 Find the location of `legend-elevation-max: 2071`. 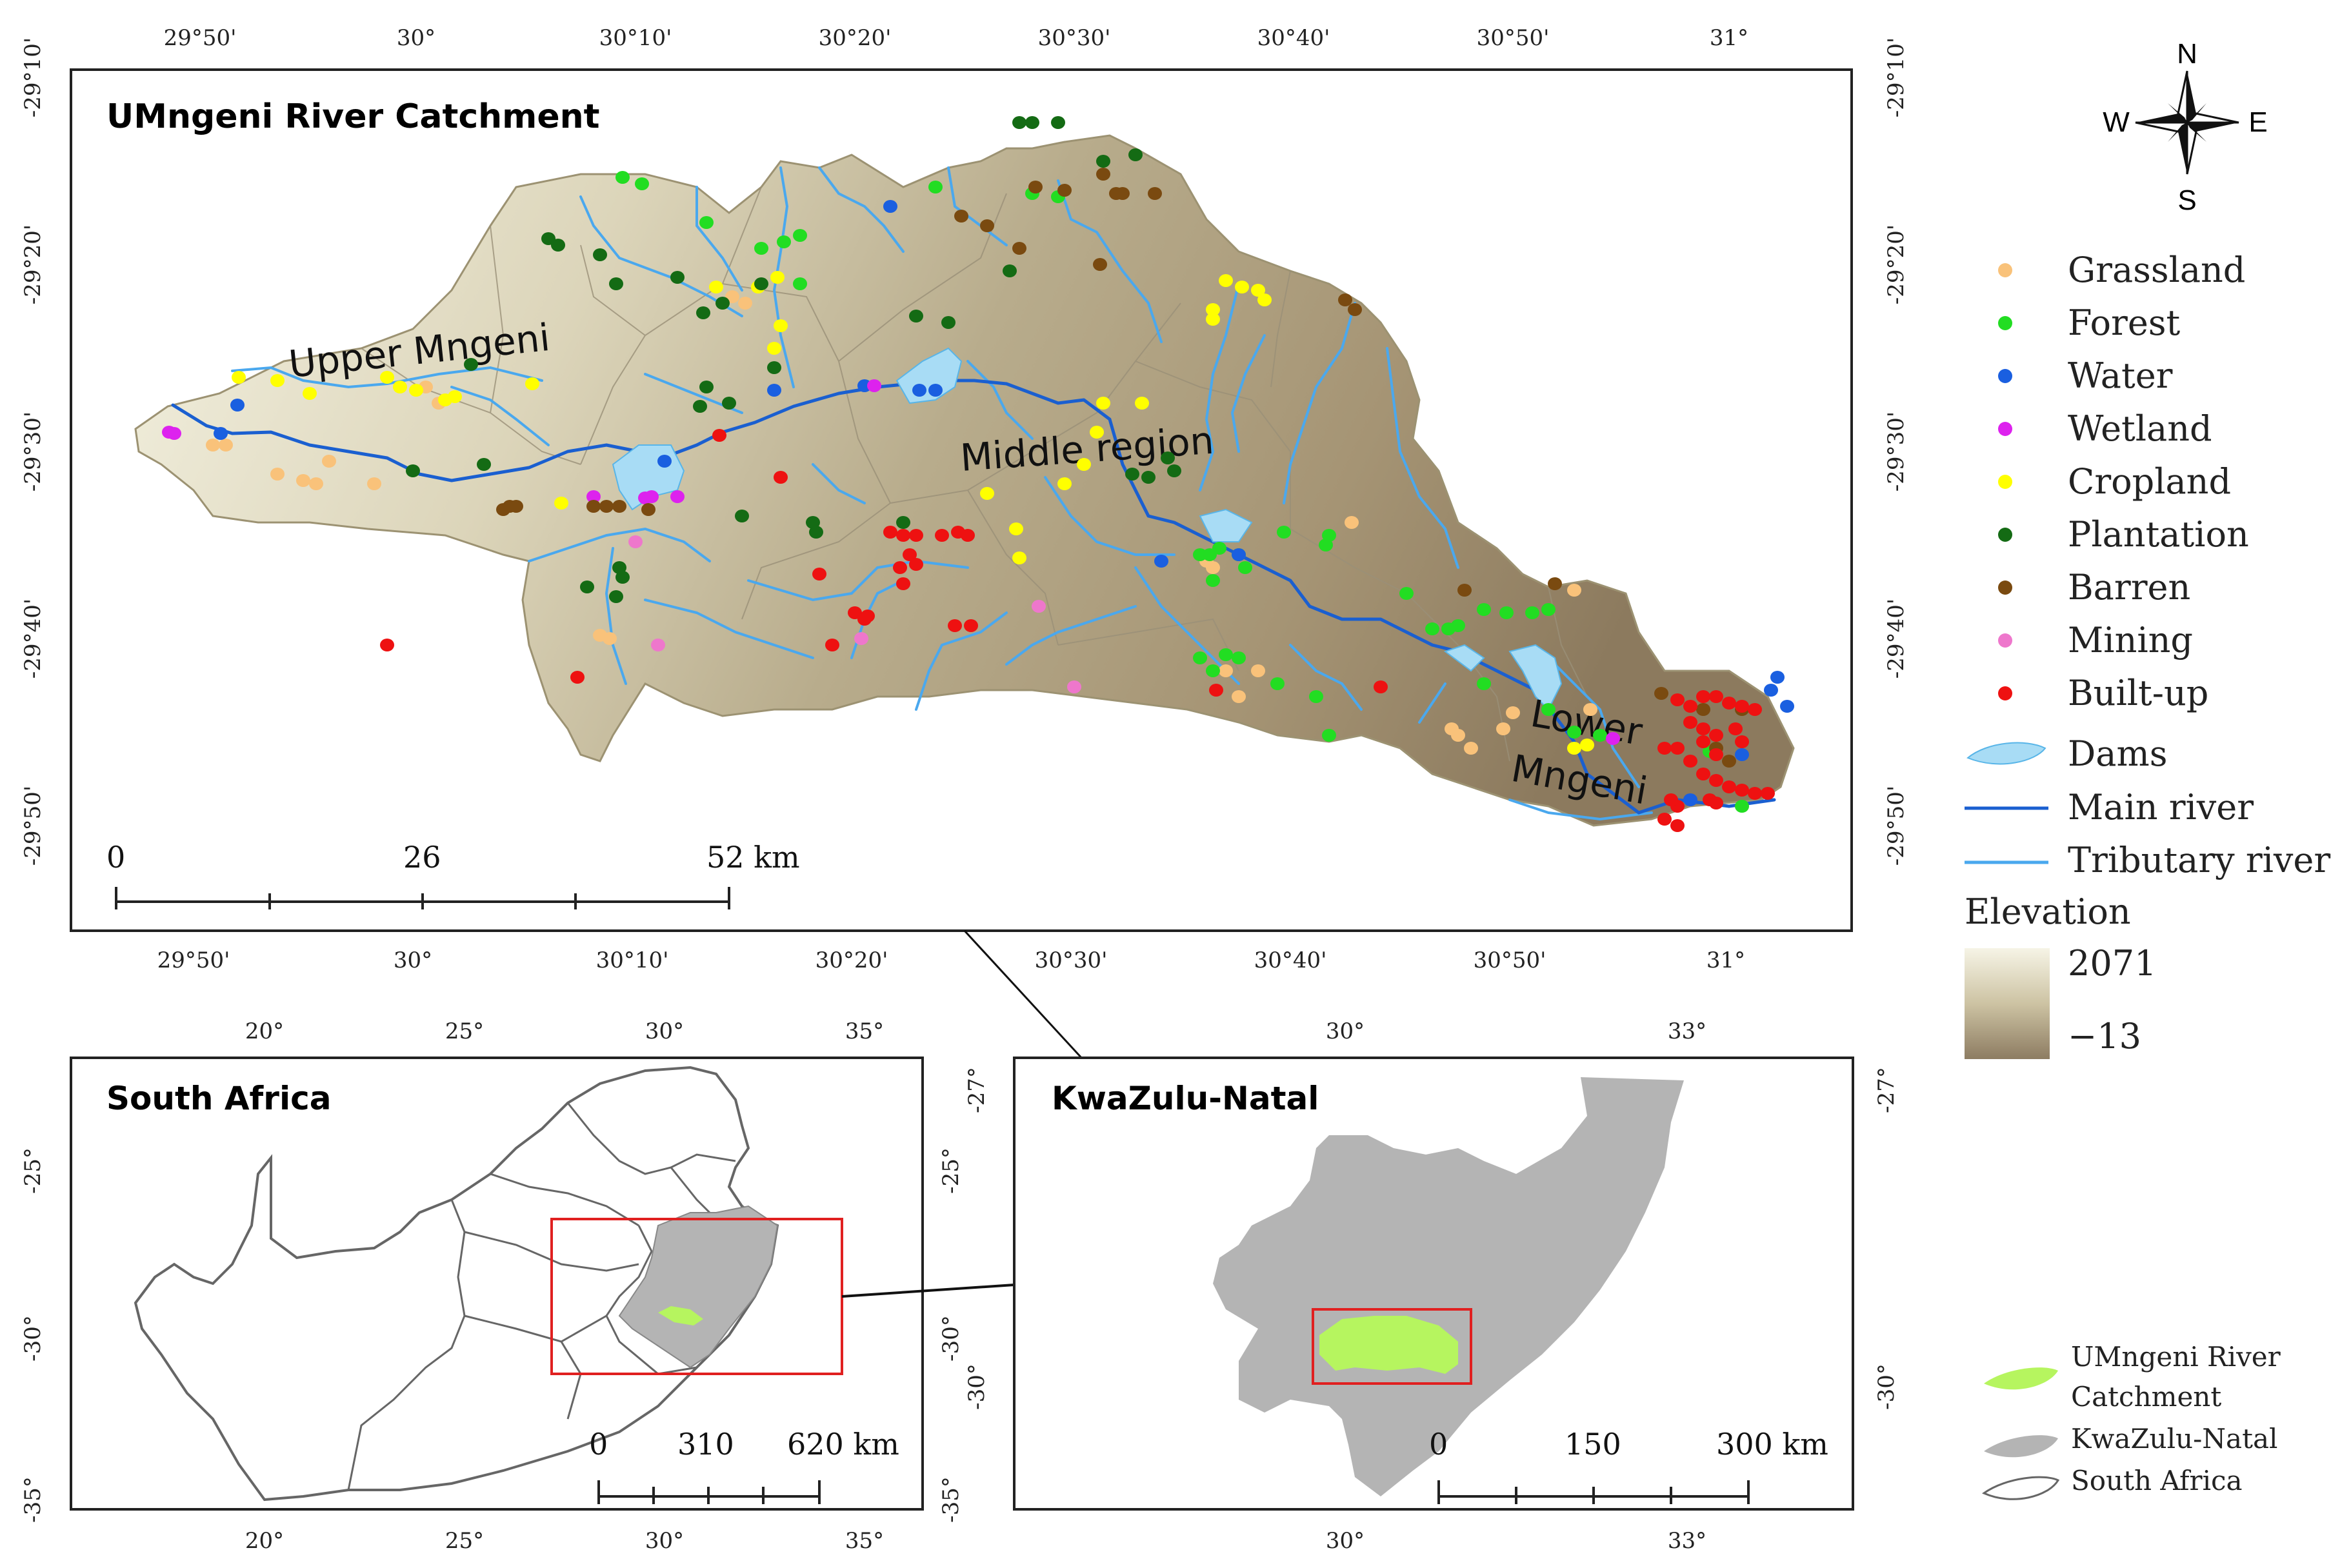

legend-elevation-max: 2071 is located at coordinates (2112, 964).